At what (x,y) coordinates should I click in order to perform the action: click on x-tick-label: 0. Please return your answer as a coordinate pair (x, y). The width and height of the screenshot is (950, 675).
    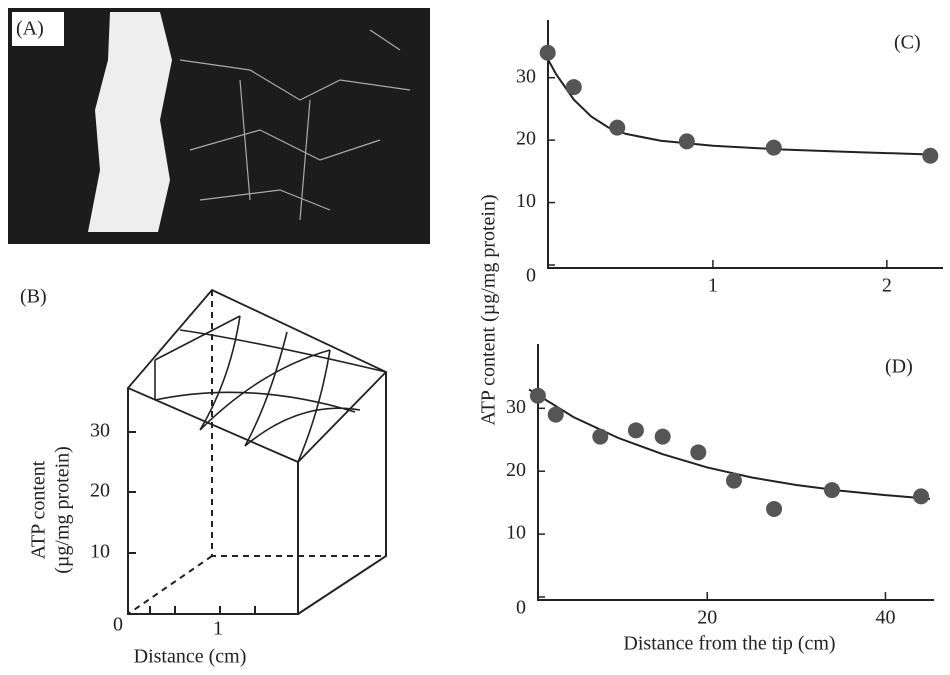
    Looking at the image, I should click on (118, 625).